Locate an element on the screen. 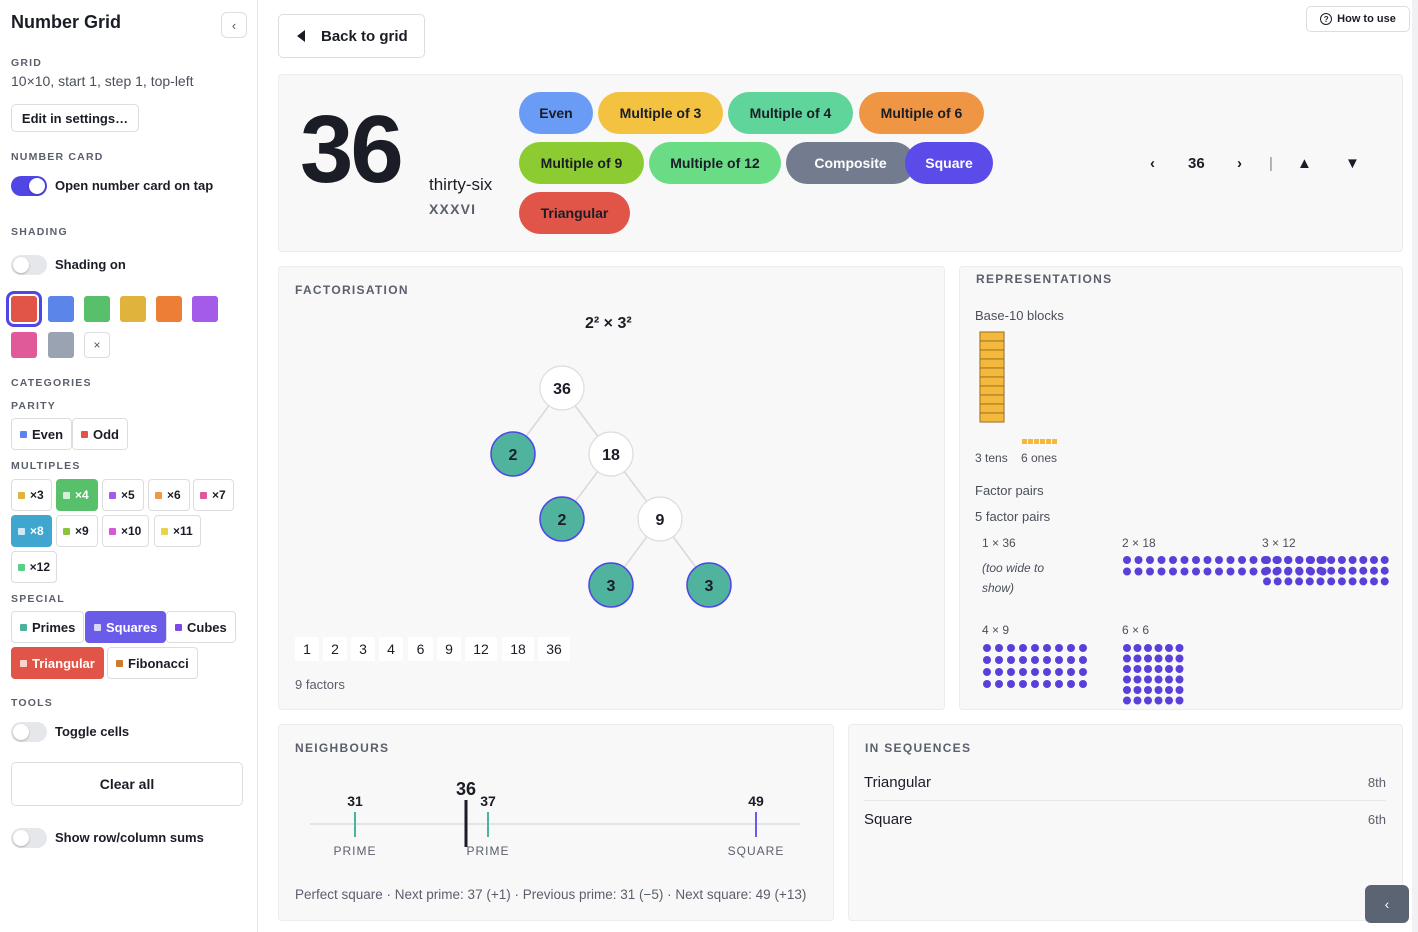 This screenshot has width=1418, height=932. category-chip: ×11 is located at coordinates (177, 531).